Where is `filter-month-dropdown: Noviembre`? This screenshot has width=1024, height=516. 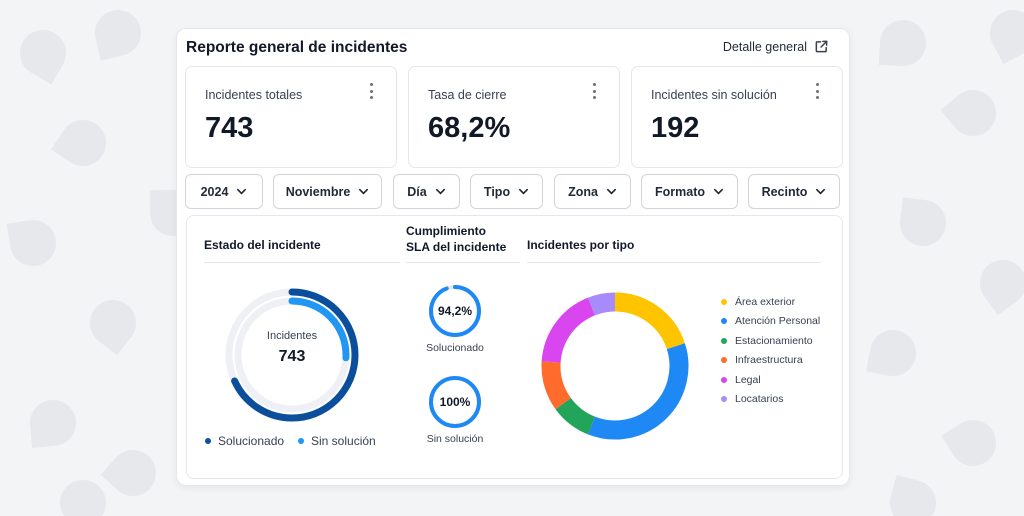
filter-month-dropdown: Noviembre is located at coordinates (327, 191).